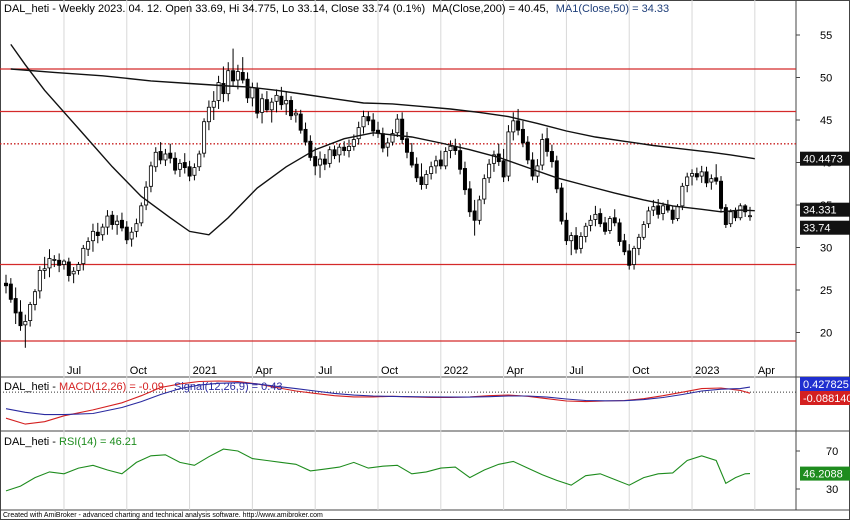 The image size is (850, 520). I want to click on ma200-badge: 40.4473, so click(825, 158).